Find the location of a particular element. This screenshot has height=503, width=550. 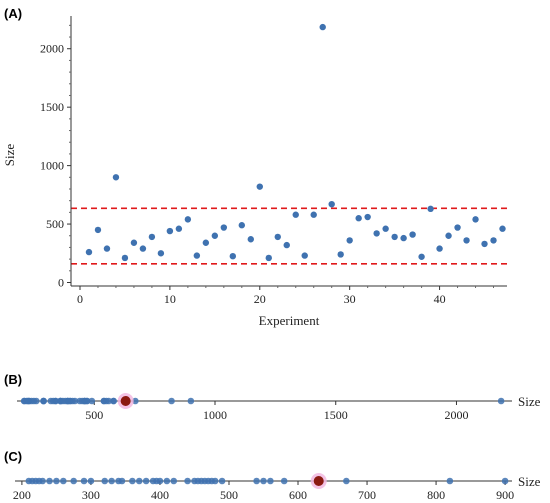

tick-label: 700 is located at coordinates (367, 495).